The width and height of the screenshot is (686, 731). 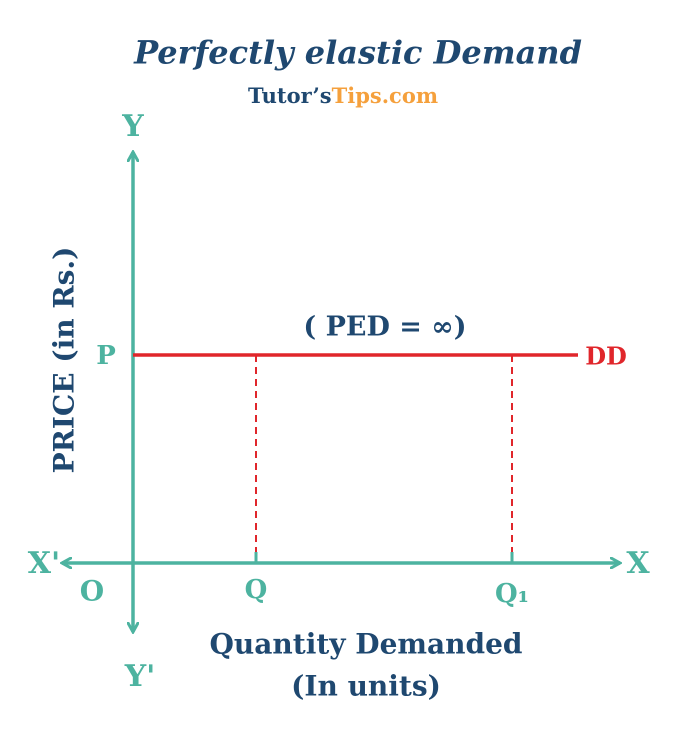 I want to click on ped-annotation: ( PED = ∞), so click(x=384, y=327).